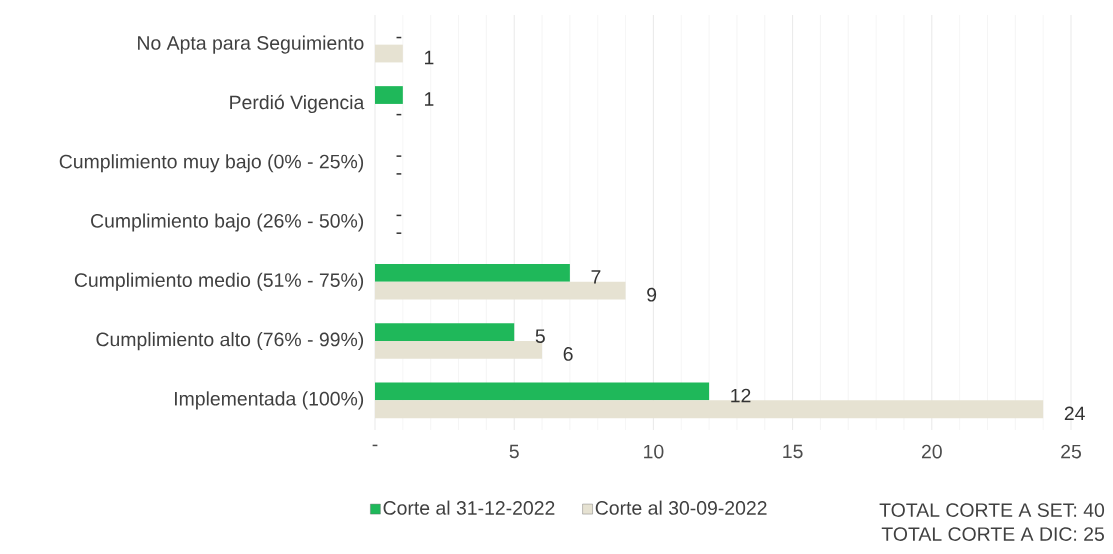  Describe the element at coordinates (230, 341) in the screenshot. I see `y-tick-label: Cumplimiento alto (76% - 99%)` at that location.